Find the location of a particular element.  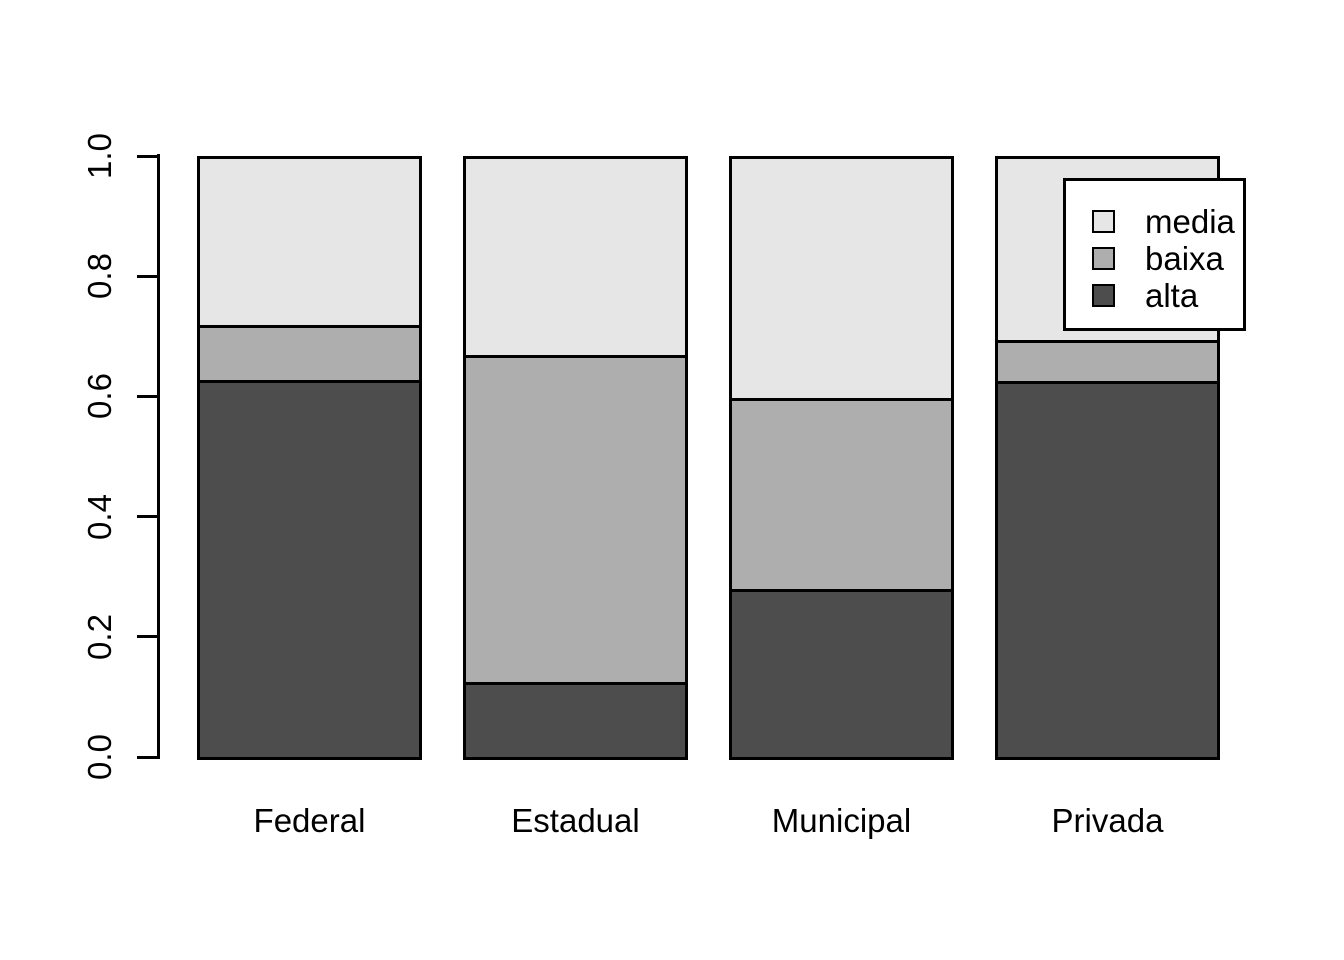

x-axis-label-estadual: Estadual is located at coordinates (575, 820).